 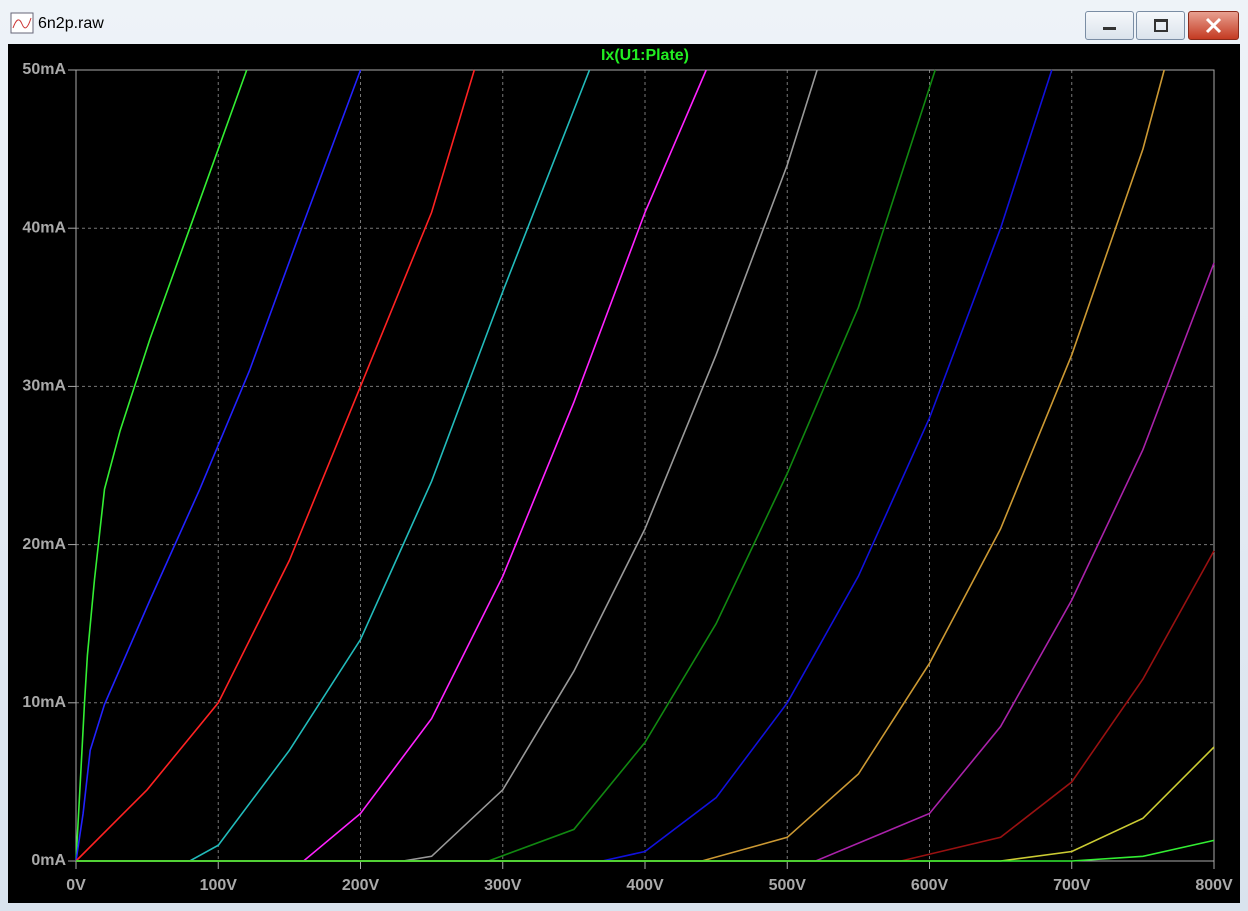 What do you see at coordinates (44, 386) in the screenshot?
I see `y-tick-label: 30mA` at bounding box center [44, 386].